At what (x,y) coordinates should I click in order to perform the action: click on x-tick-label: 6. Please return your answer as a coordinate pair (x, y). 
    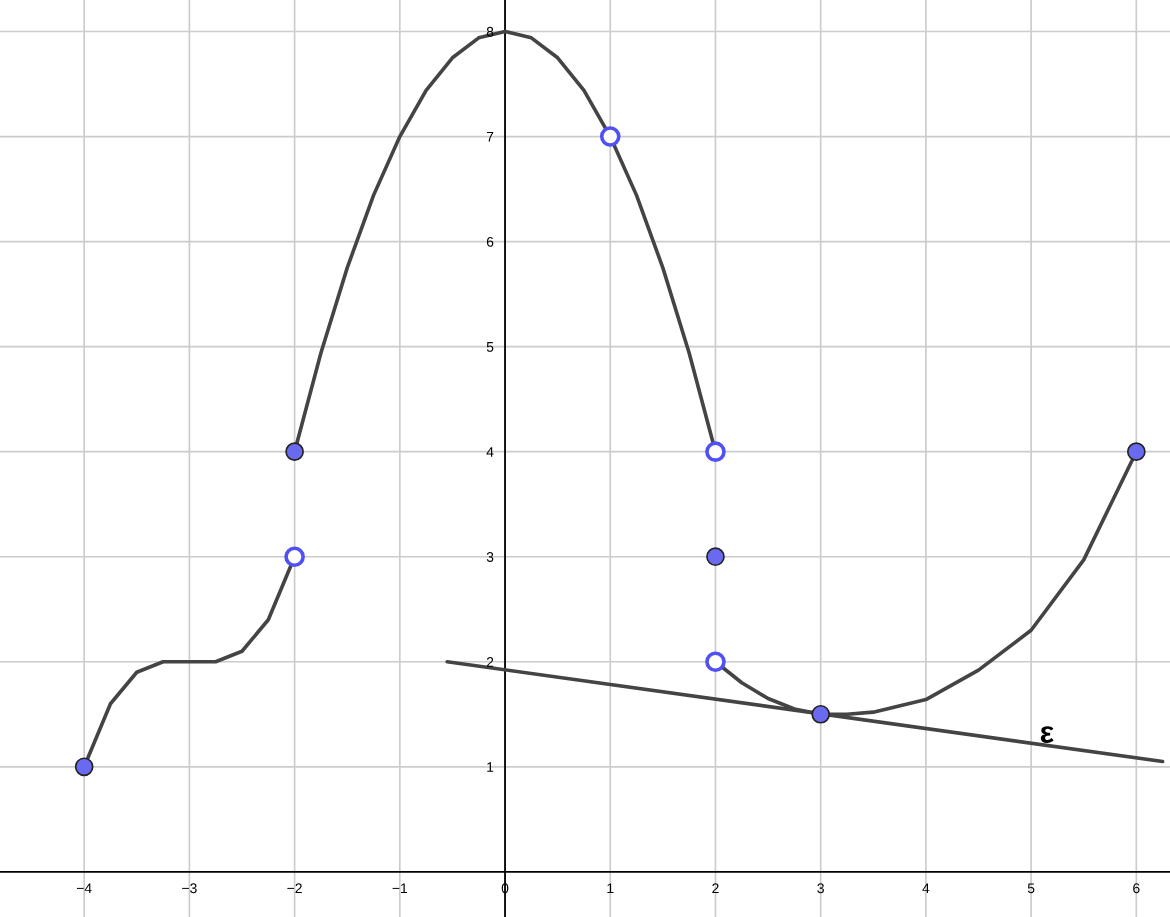
    Looking at the image, I should click on (1136, 888).